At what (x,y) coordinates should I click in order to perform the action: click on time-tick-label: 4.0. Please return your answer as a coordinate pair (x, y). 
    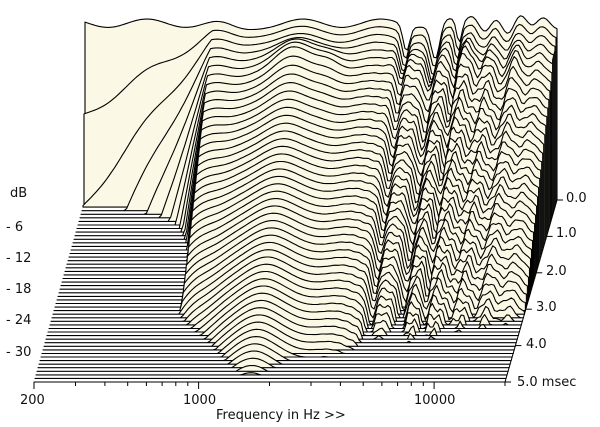
    Looking at the image, I should click on (536, 344).